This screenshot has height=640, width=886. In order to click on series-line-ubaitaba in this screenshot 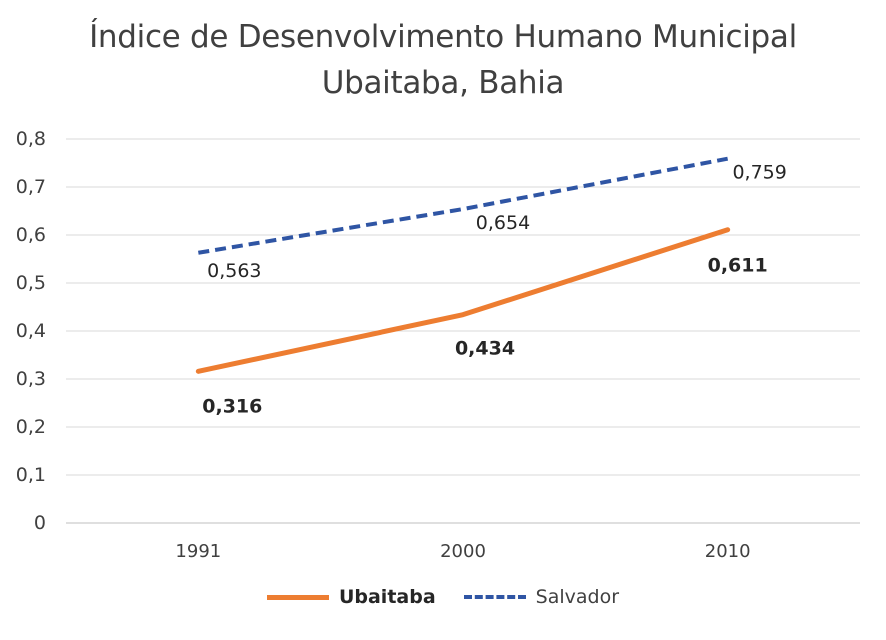, I will do `click(463, 300)`.